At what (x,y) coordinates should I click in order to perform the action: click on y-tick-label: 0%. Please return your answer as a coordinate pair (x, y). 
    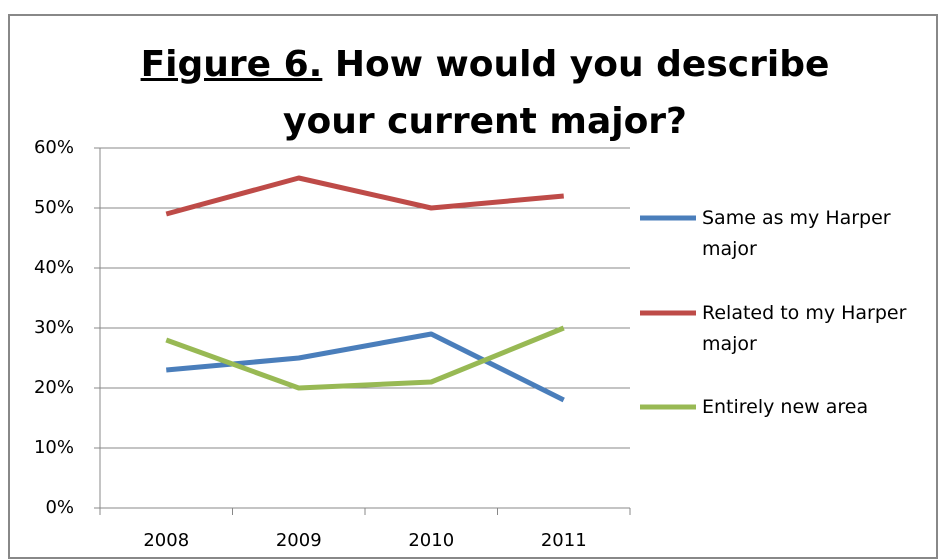
    Looking at the image, I should click on (59, 507).